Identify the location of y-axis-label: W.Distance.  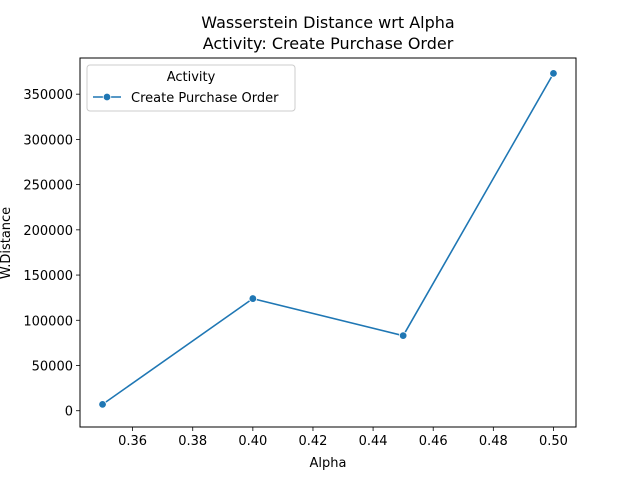
(7, 243).